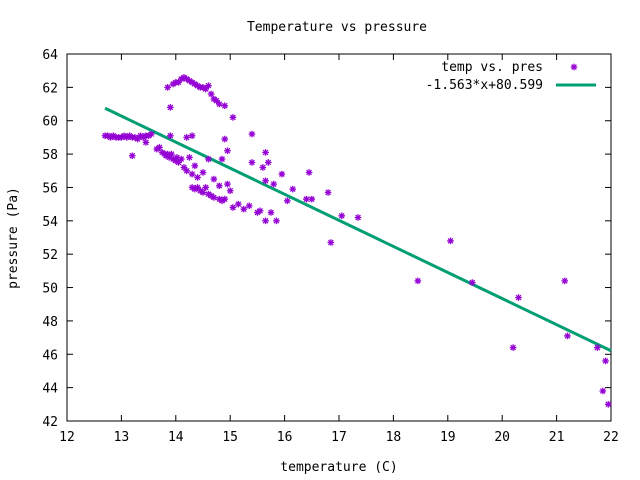 The height and width of the screenshot is (480, 640). Describe the element at coordinates (492, 67) in the screenshot. I see `legend-label-points: temp vs. pres` at that location.